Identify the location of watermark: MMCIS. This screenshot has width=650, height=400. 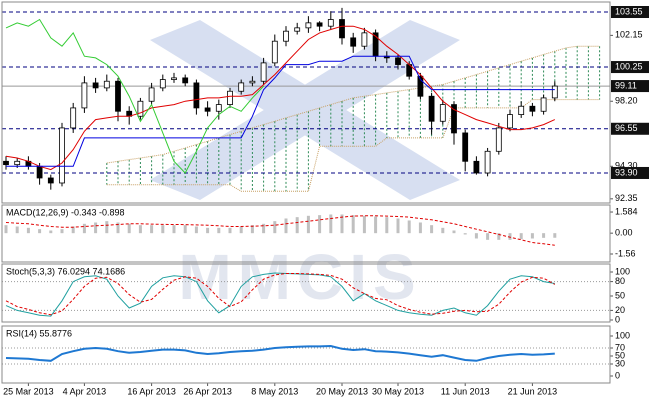
(299, 277).